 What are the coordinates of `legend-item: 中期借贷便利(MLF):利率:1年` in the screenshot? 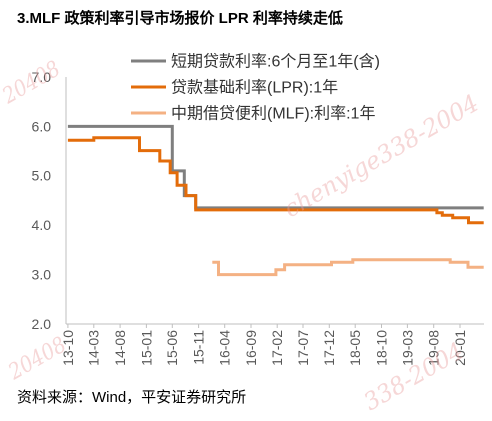 It's located at (253, 114).